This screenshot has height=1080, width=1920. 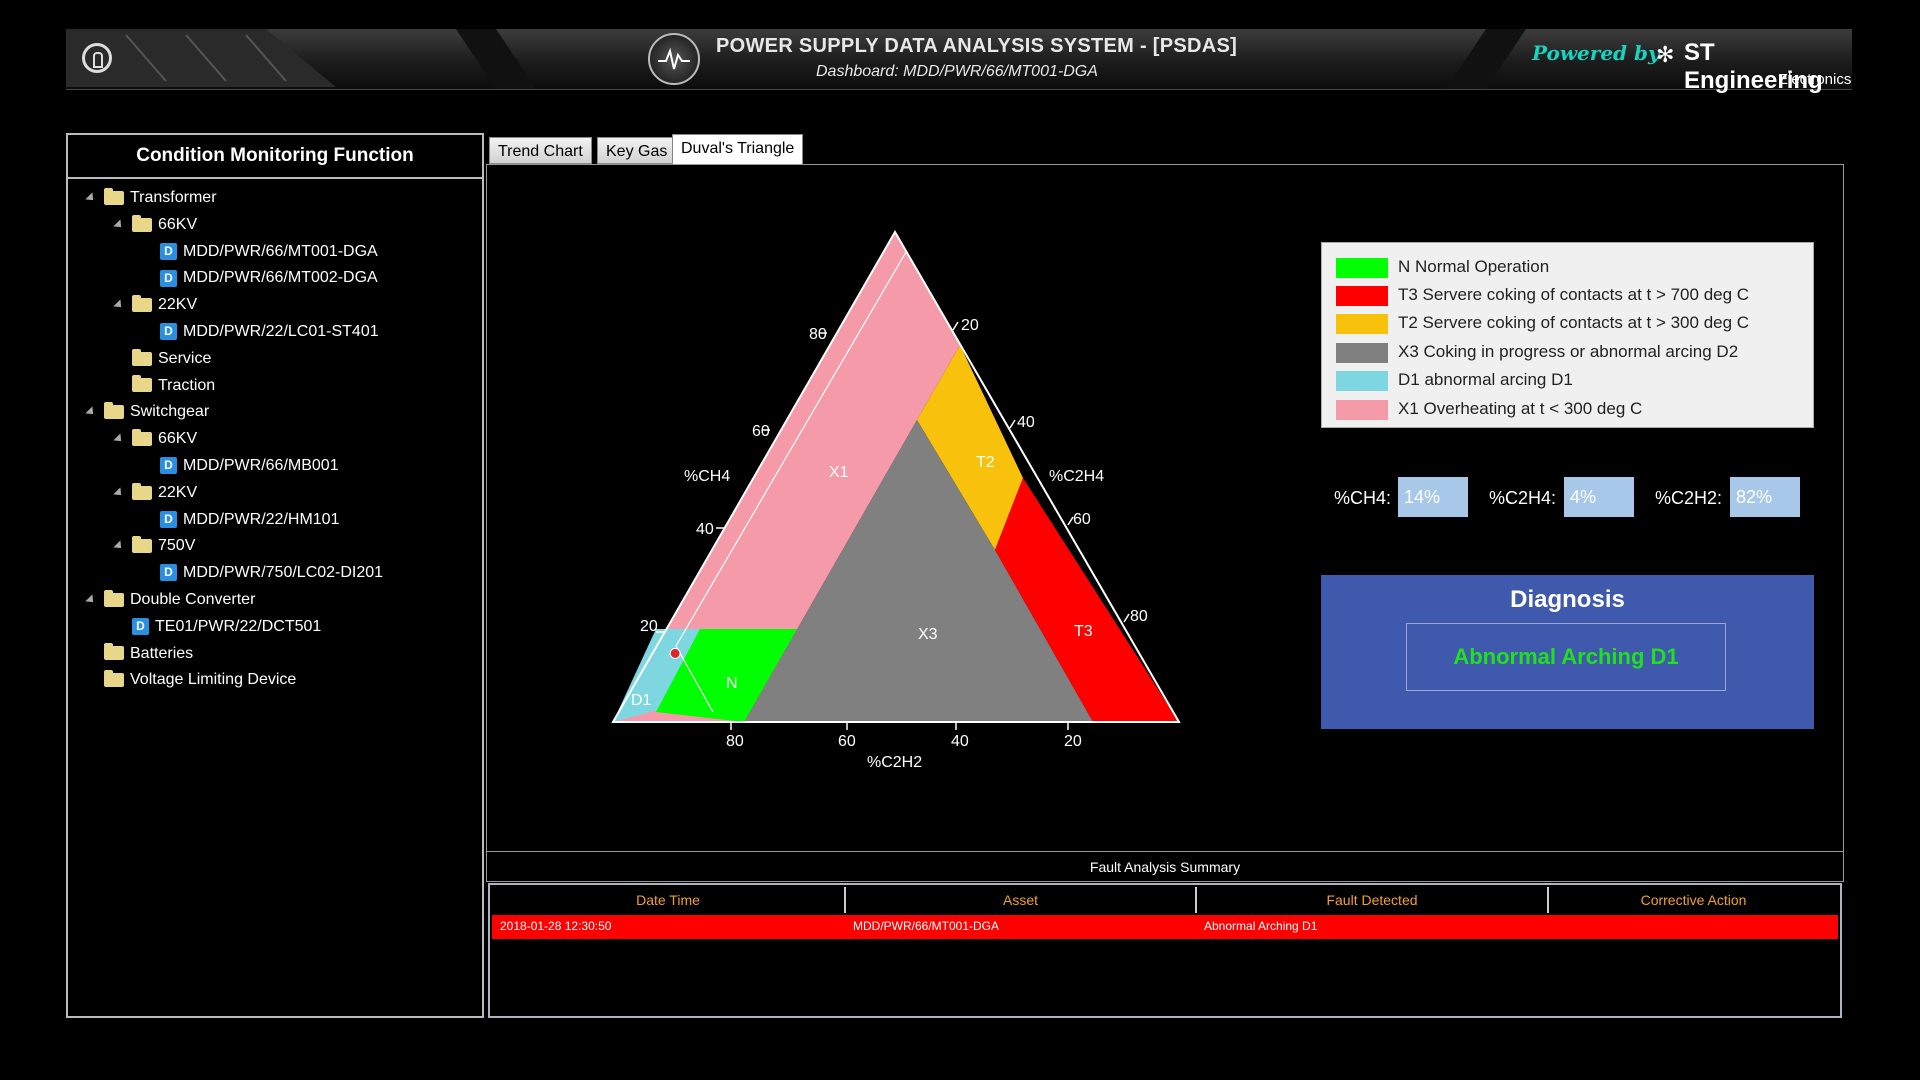 I want to click on cell-asset: MDD/PWR/66/MT001-DGA, so click(x=926, y=926).